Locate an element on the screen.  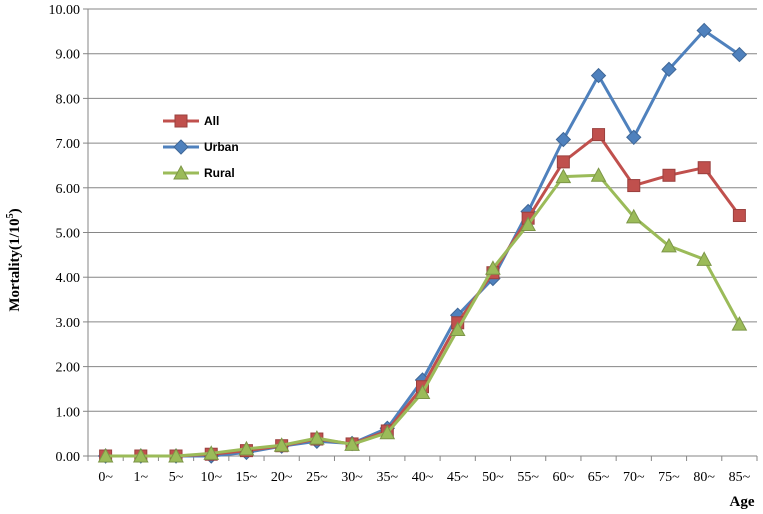
x-tick-label: 40~ is located at coordinates (423, 477).